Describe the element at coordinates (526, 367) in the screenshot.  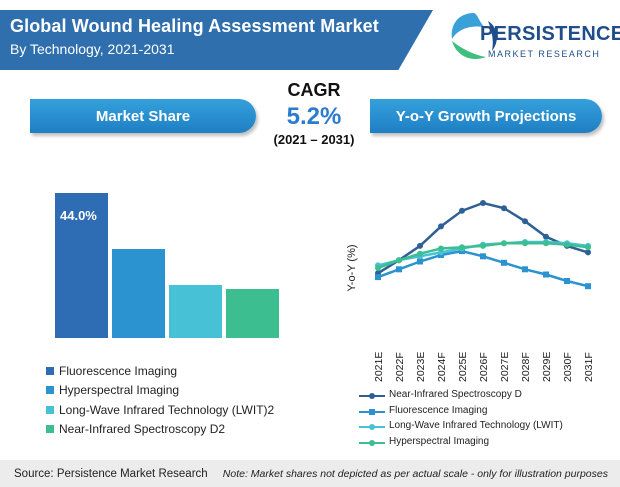
I see `x-tick-label: 2028F` at that location.